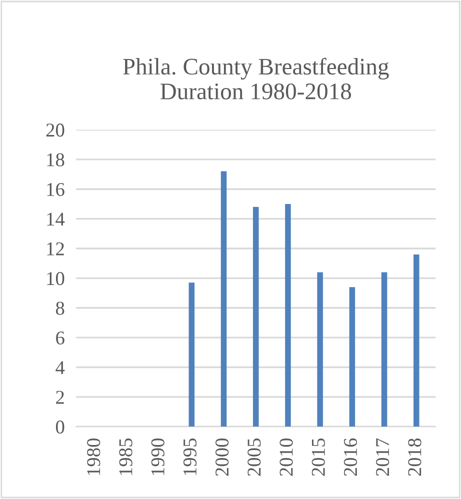 This screenshot has width=461, height=499. Describe the element at coordinates (60, 397) in the screenshot. I see `y-tick-label: 2` at that location.